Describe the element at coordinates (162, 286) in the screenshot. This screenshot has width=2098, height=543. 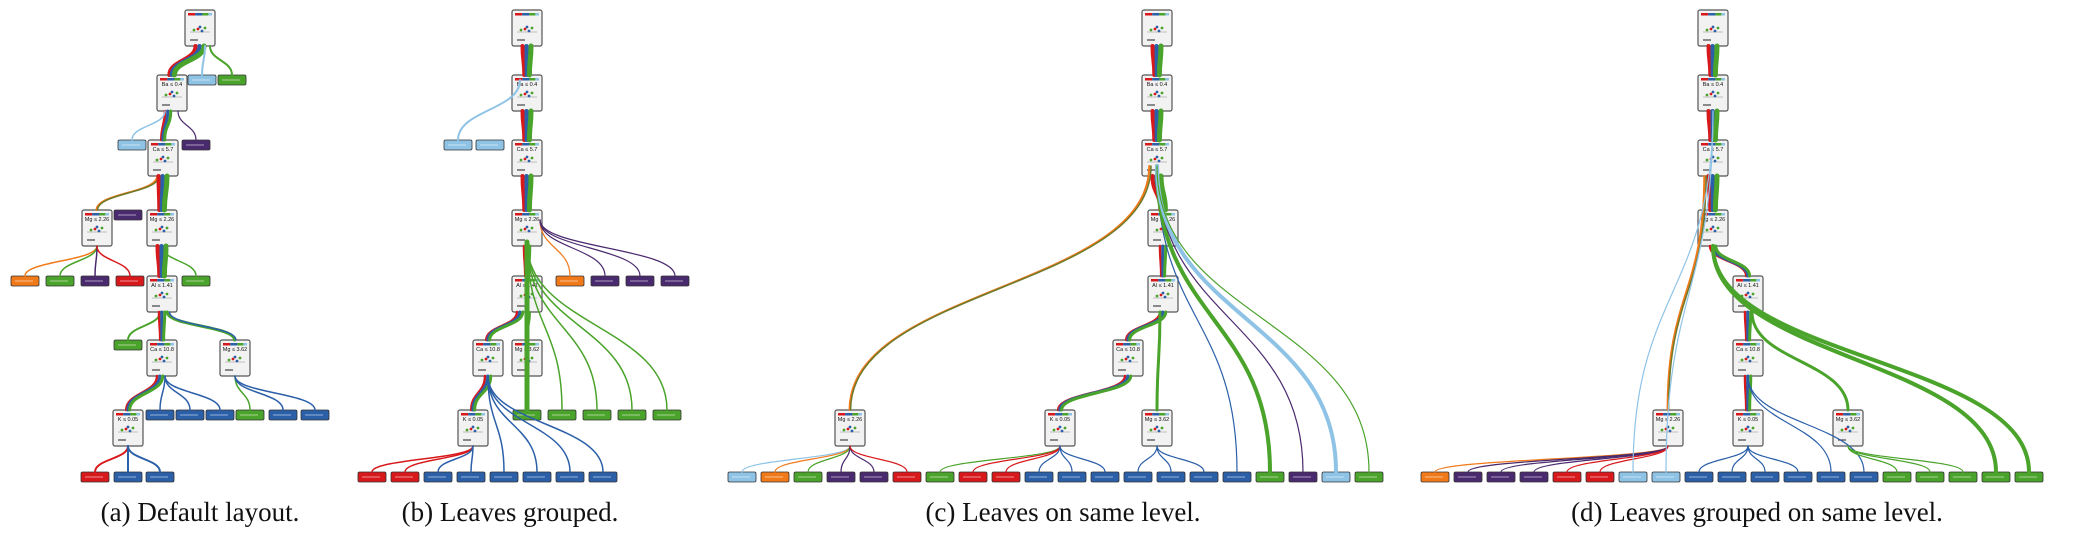
I see `node-label: Al ≤ 1.41` at that location.